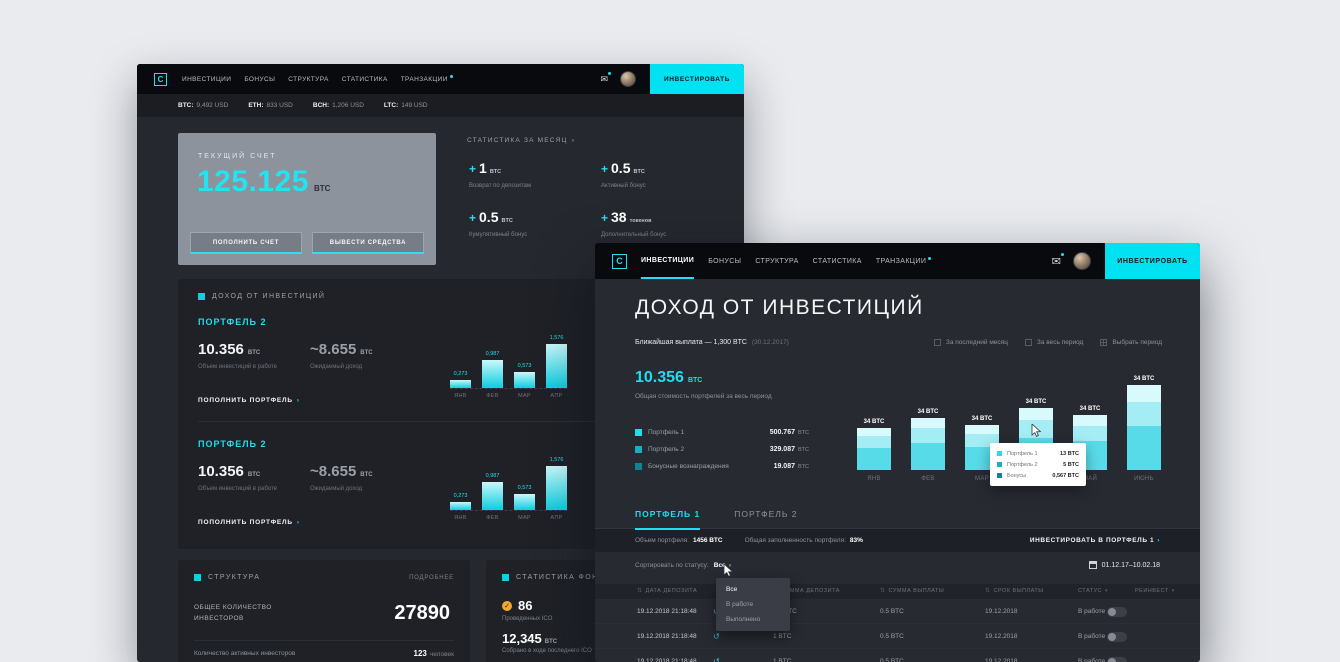 The height and width of the screenshot is (662, 1340). I want to click on tooltip-swatch, so click(999, 464).